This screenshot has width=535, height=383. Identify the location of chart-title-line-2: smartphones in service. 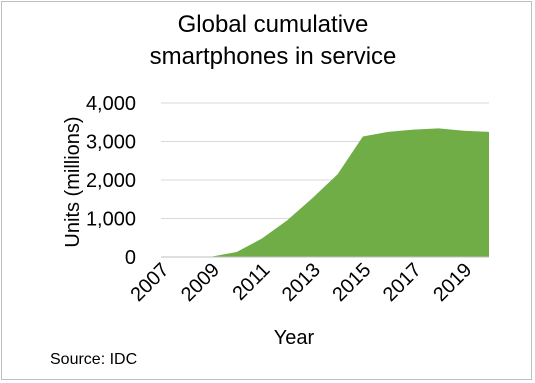
(273, 56).